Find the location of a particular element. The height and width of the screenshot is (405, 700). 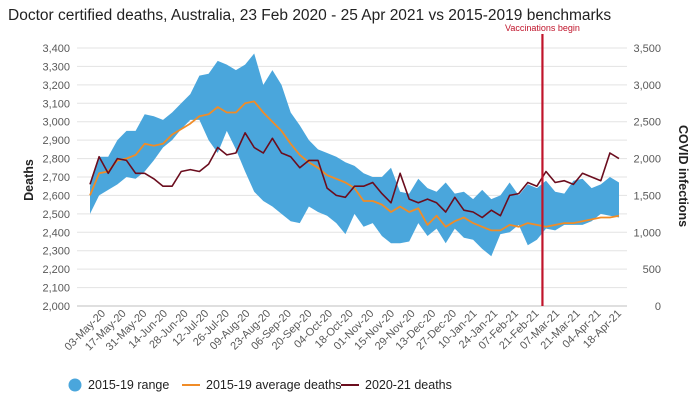

y-tick-label: 2,000 is located at coordinates (56, 307).